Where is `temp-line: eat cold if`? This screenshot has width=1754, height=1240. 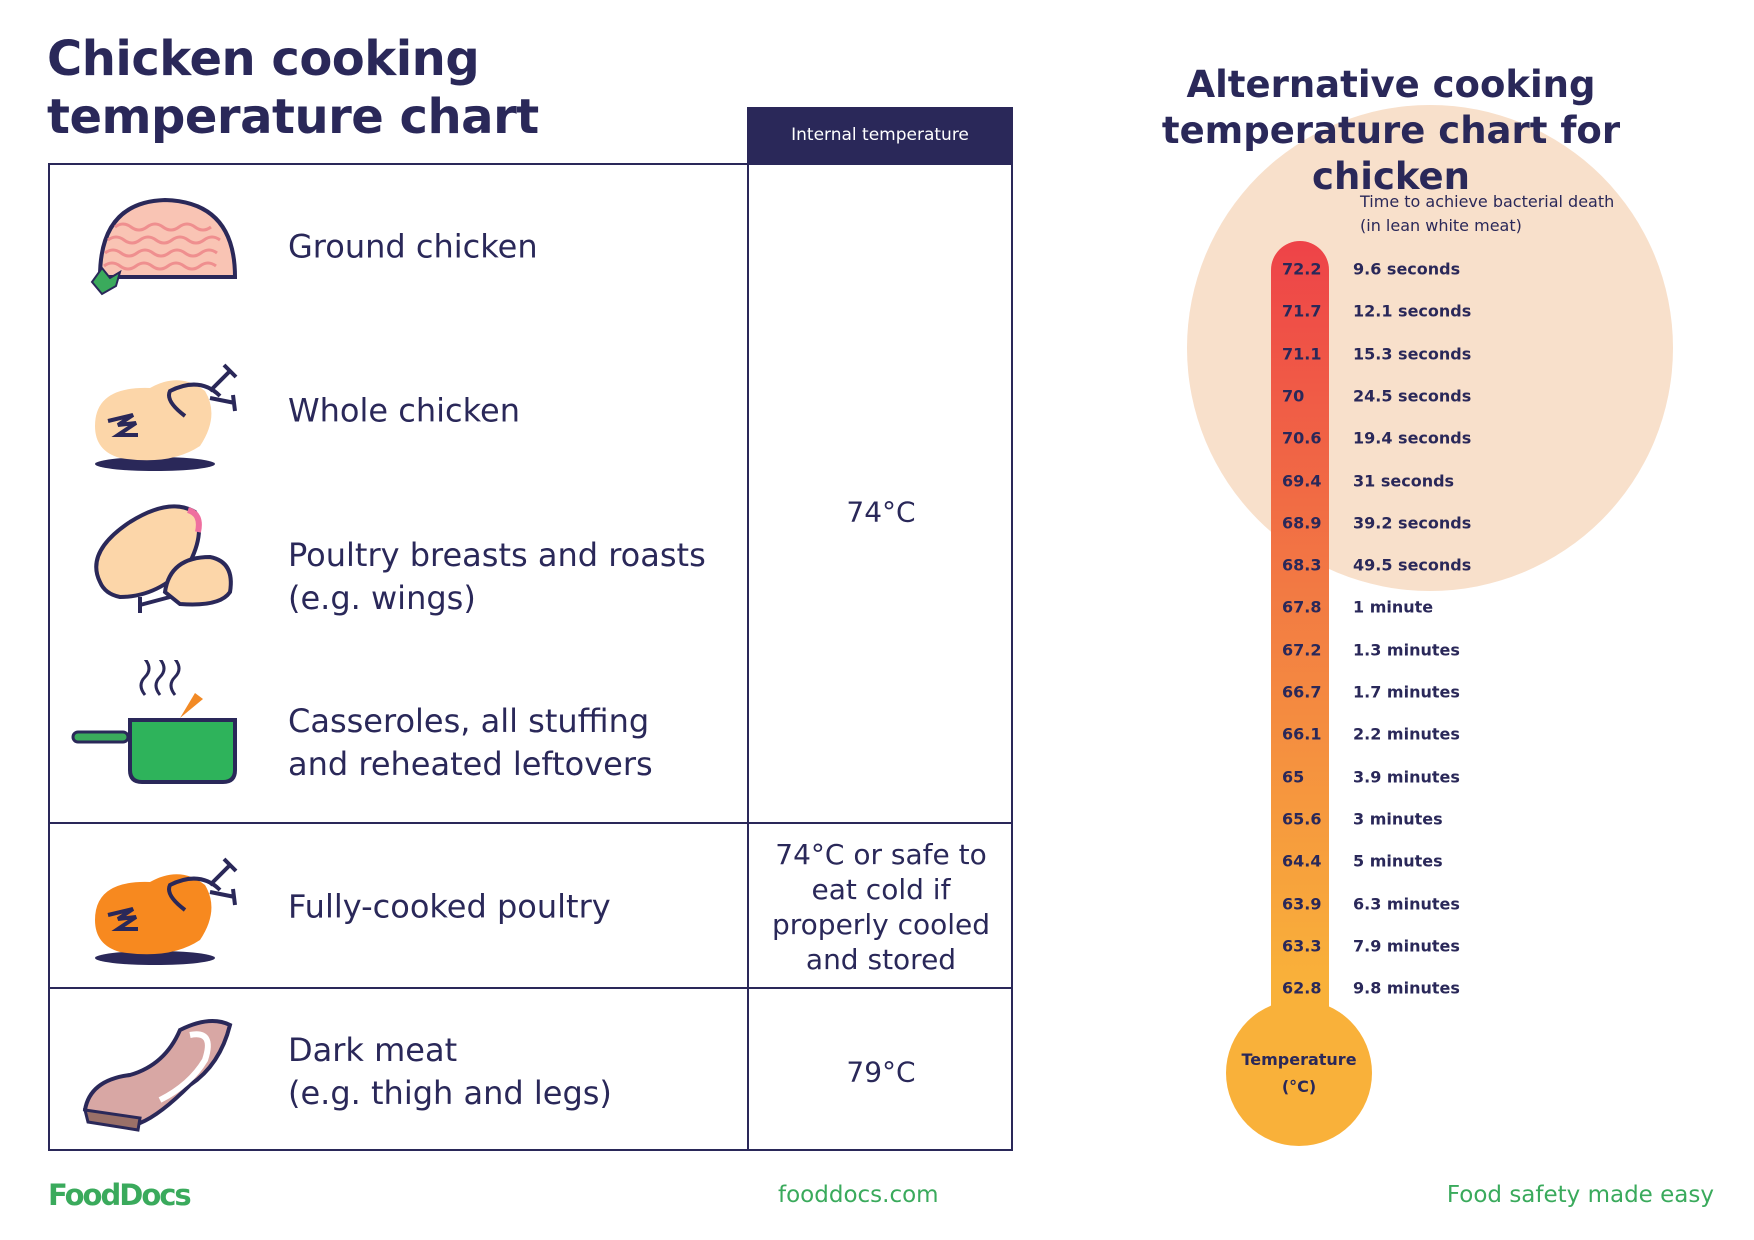
temp-line: eat cold if is located at coordinates (881, 889).